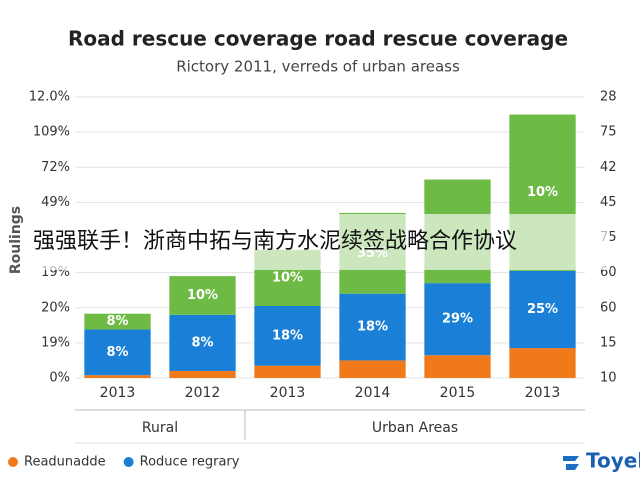  What do you see at coordinates (415, 428) in the screenshot?
I see `group-label: Urban Areas` at bounding box center [415, 428].